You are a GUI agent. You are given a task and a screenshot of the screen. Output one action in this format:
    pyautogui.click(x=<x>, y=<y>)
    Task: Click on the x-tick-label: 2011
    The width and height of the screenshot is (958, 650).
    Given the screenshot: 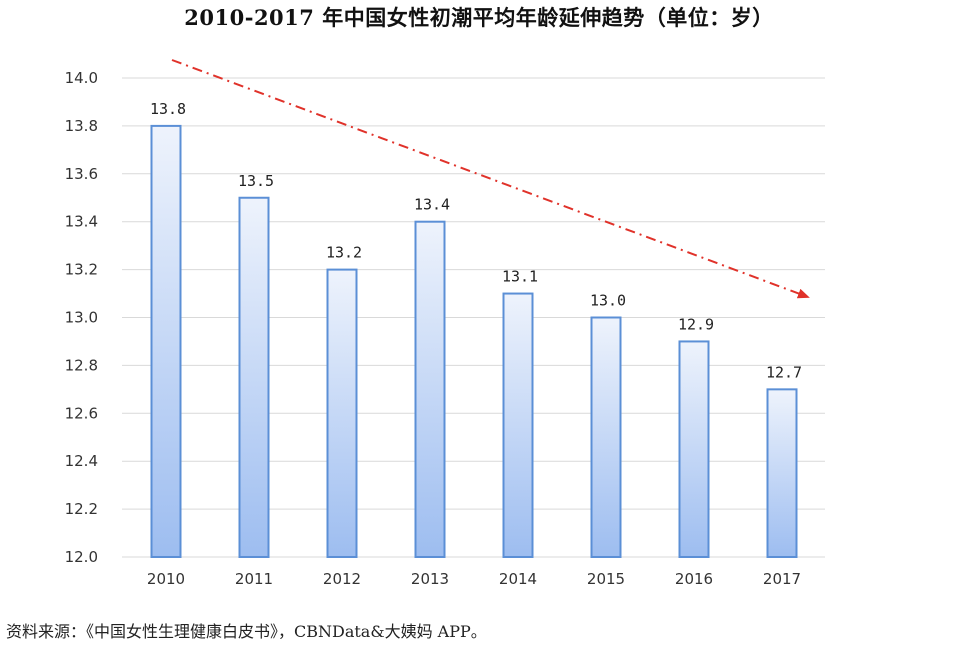 What is the action you would take?
    pyautogui.click(x=254, y=579)
    